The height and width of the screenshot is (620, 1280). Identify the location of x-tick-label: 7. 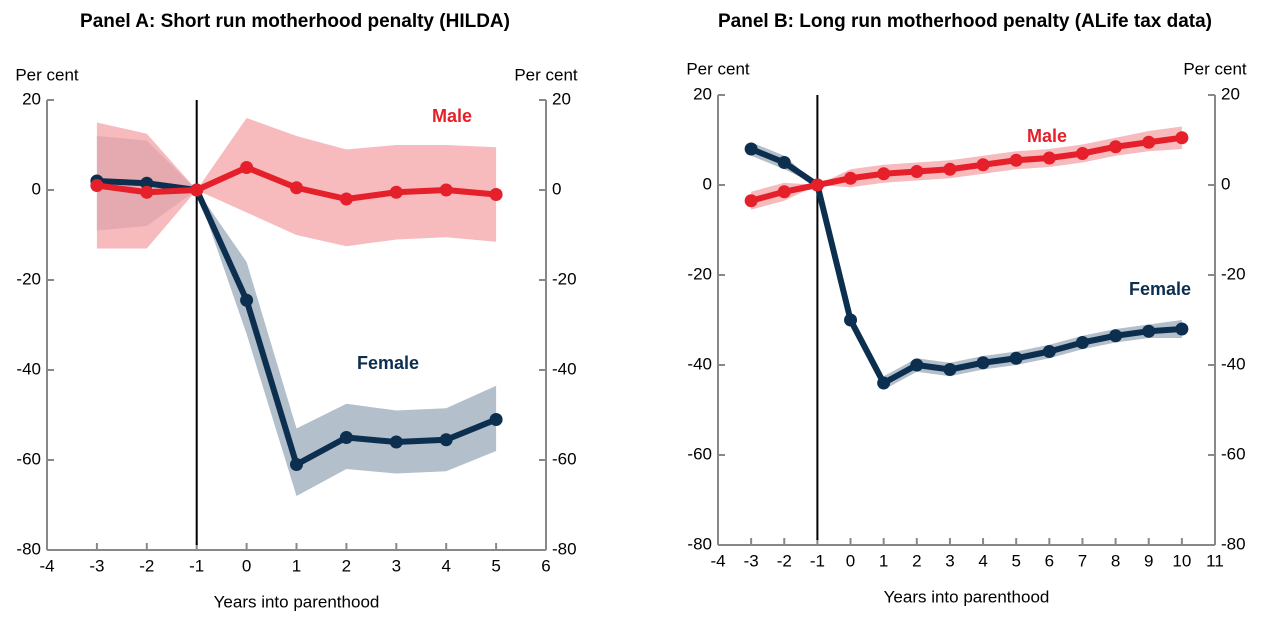
(1082, 560).